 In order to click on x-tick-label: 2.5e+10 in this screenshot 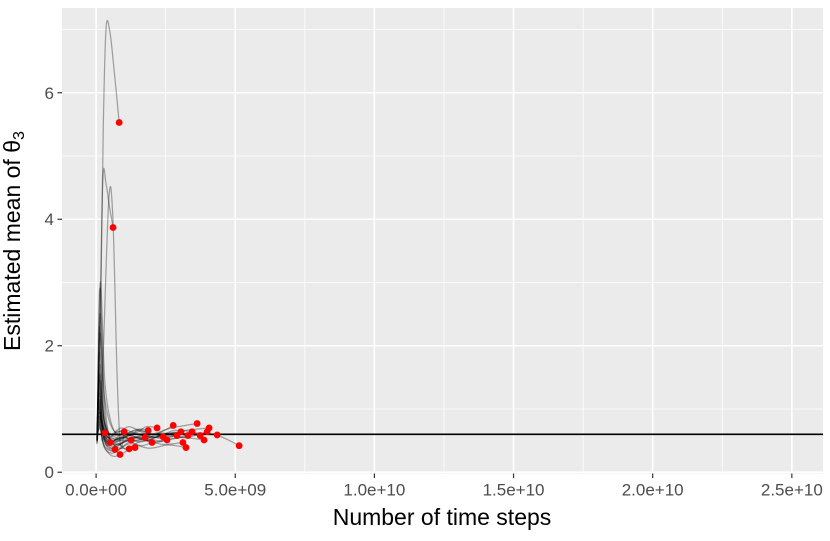, I will do `click(792, 490)`.